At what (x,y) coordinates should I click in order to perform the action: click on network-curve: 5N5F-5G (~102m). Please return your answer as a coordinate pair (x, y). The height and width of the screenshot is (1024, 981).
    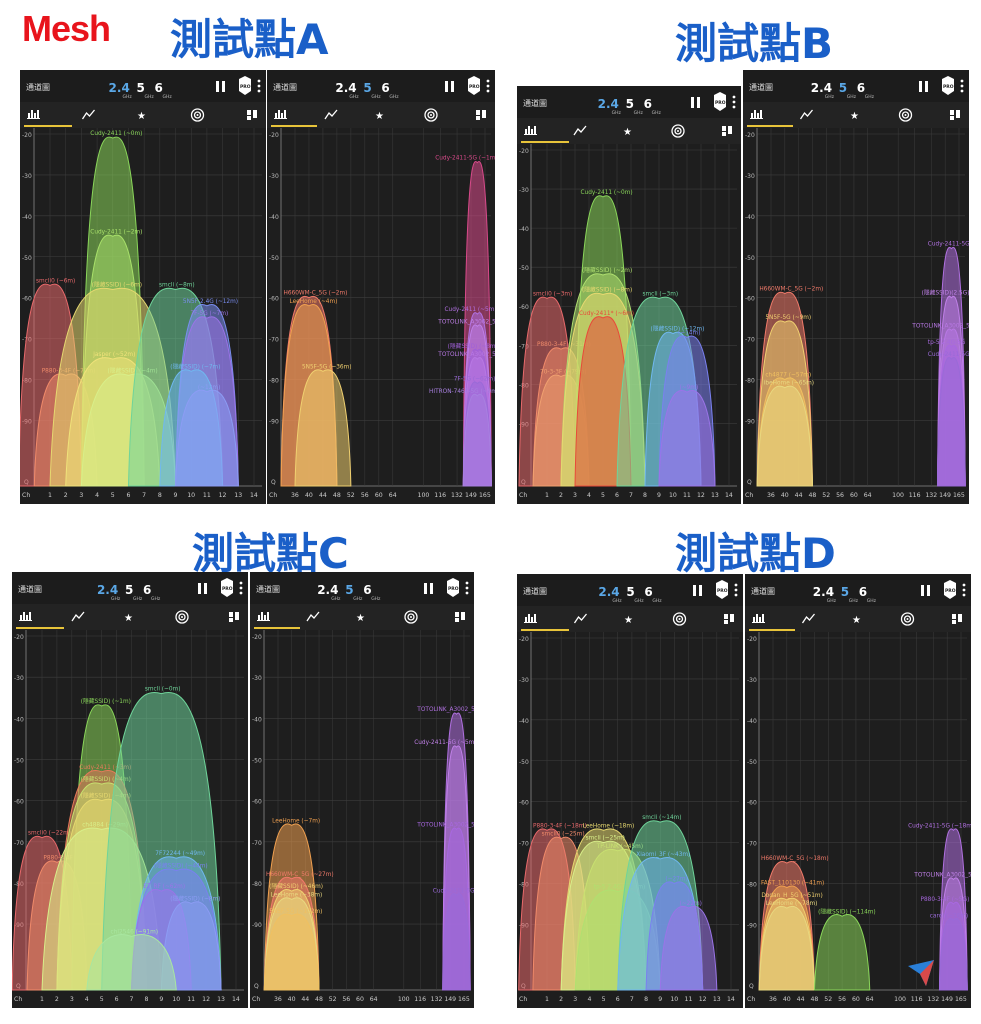
    Looking at the image, I should click on (292, 950).